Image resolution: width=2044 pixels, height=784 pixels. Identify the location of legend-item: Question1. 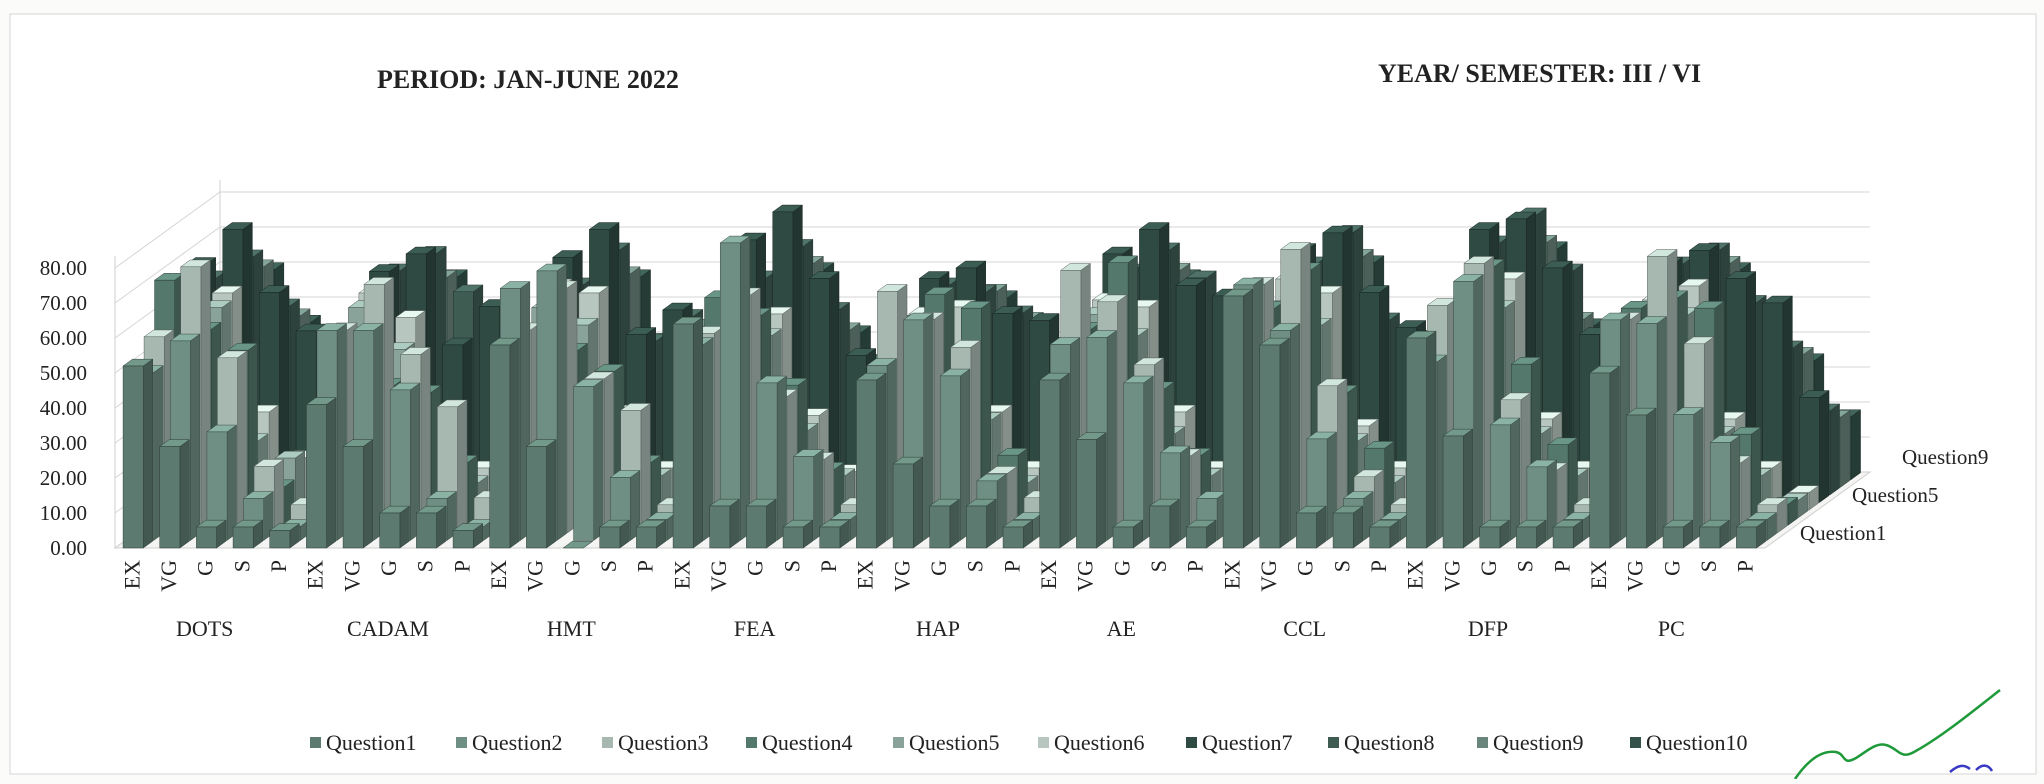
(363, 742).